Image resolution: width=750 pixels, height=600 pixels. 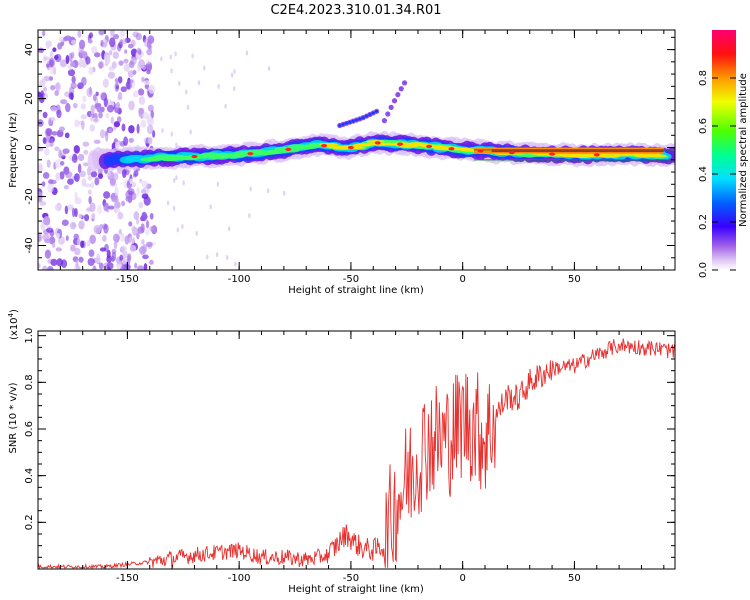 I want to click on spectrogram-x-tick-label: -50, so click(x=351, y=279).